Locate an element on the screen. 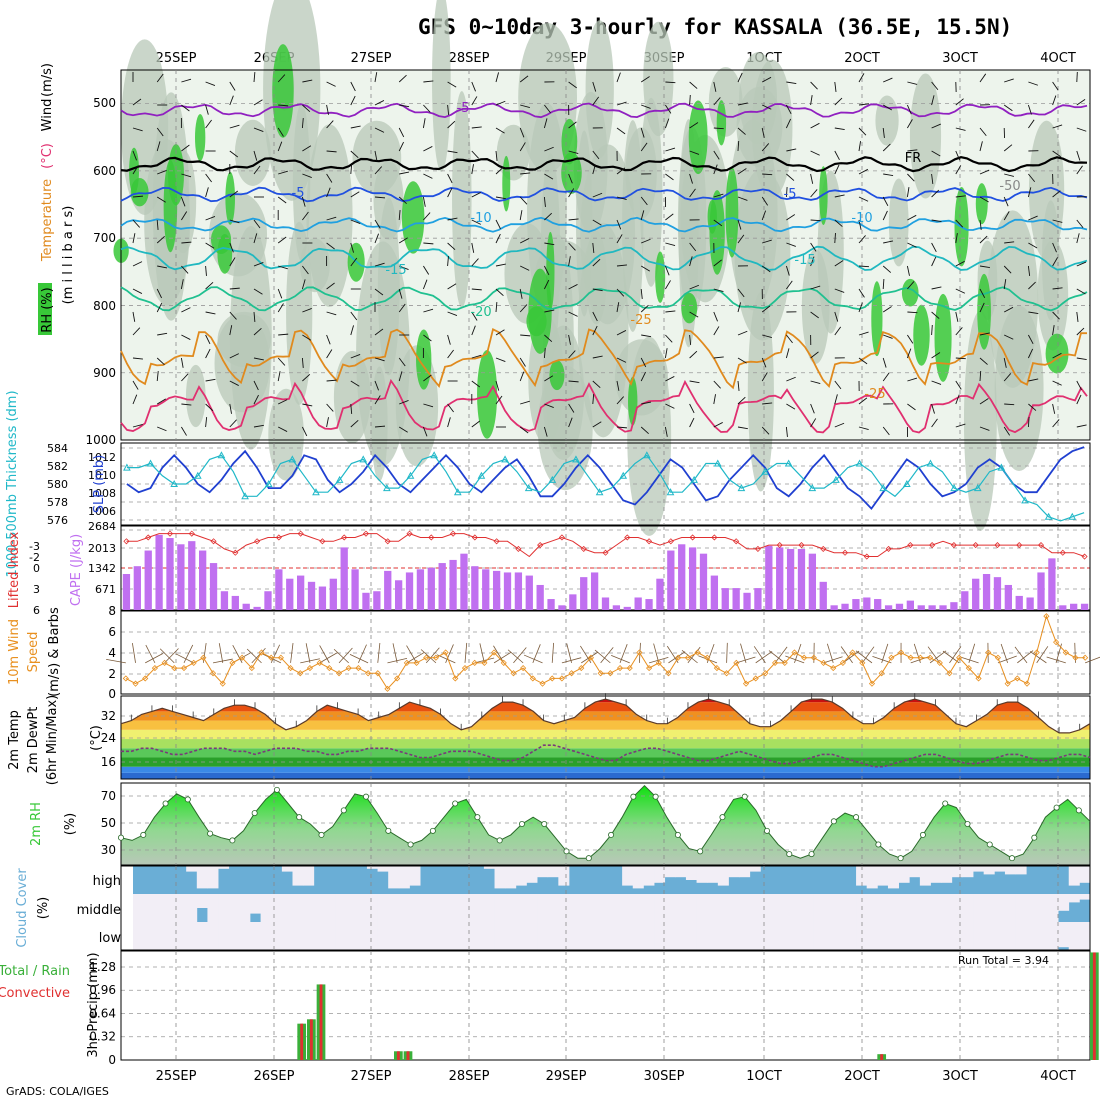  precip-tick-label: 0 is located at coordinates (112, 1060).